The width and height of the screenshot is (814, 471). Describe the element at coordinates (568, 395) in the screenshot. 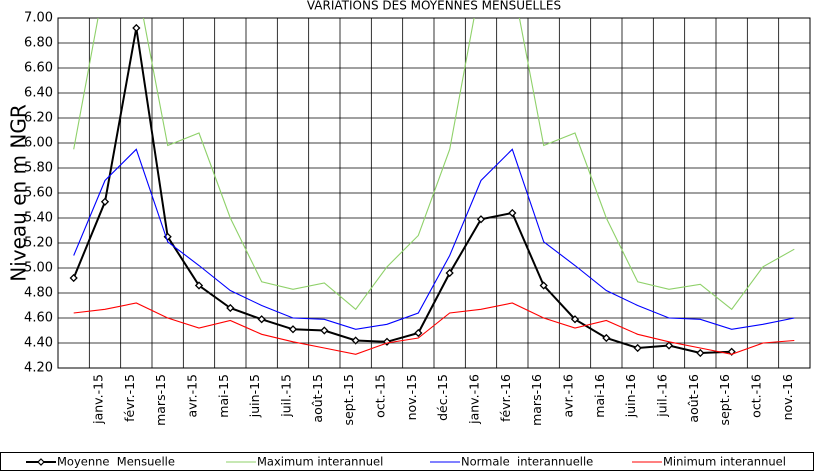

I see `x-tick-label: avr.-16` at that location.